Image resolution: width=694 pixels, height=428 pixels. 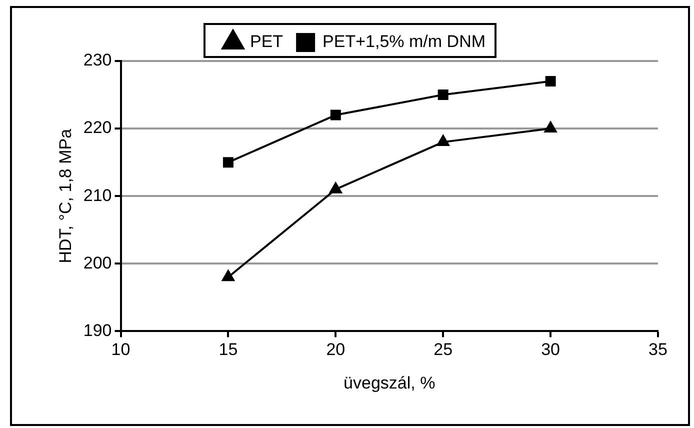 I want to click on x-axis-title: üvegszál, %, so click(x=390, y=382).